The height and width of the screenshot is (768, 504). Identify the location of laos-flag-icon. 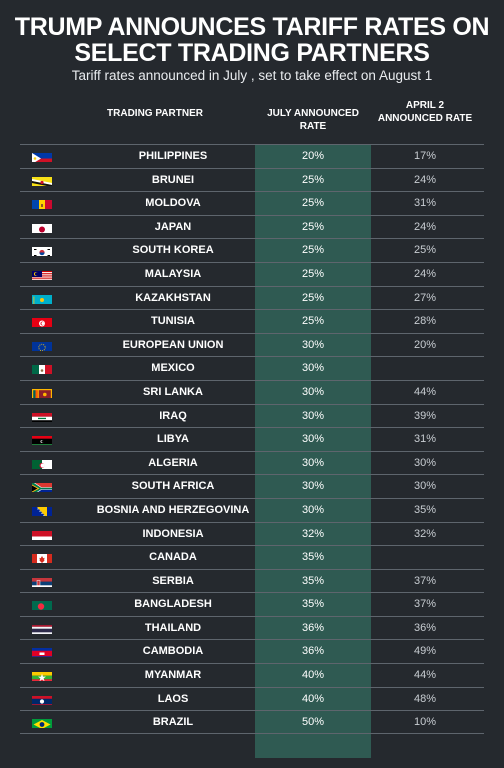
(42, 699).